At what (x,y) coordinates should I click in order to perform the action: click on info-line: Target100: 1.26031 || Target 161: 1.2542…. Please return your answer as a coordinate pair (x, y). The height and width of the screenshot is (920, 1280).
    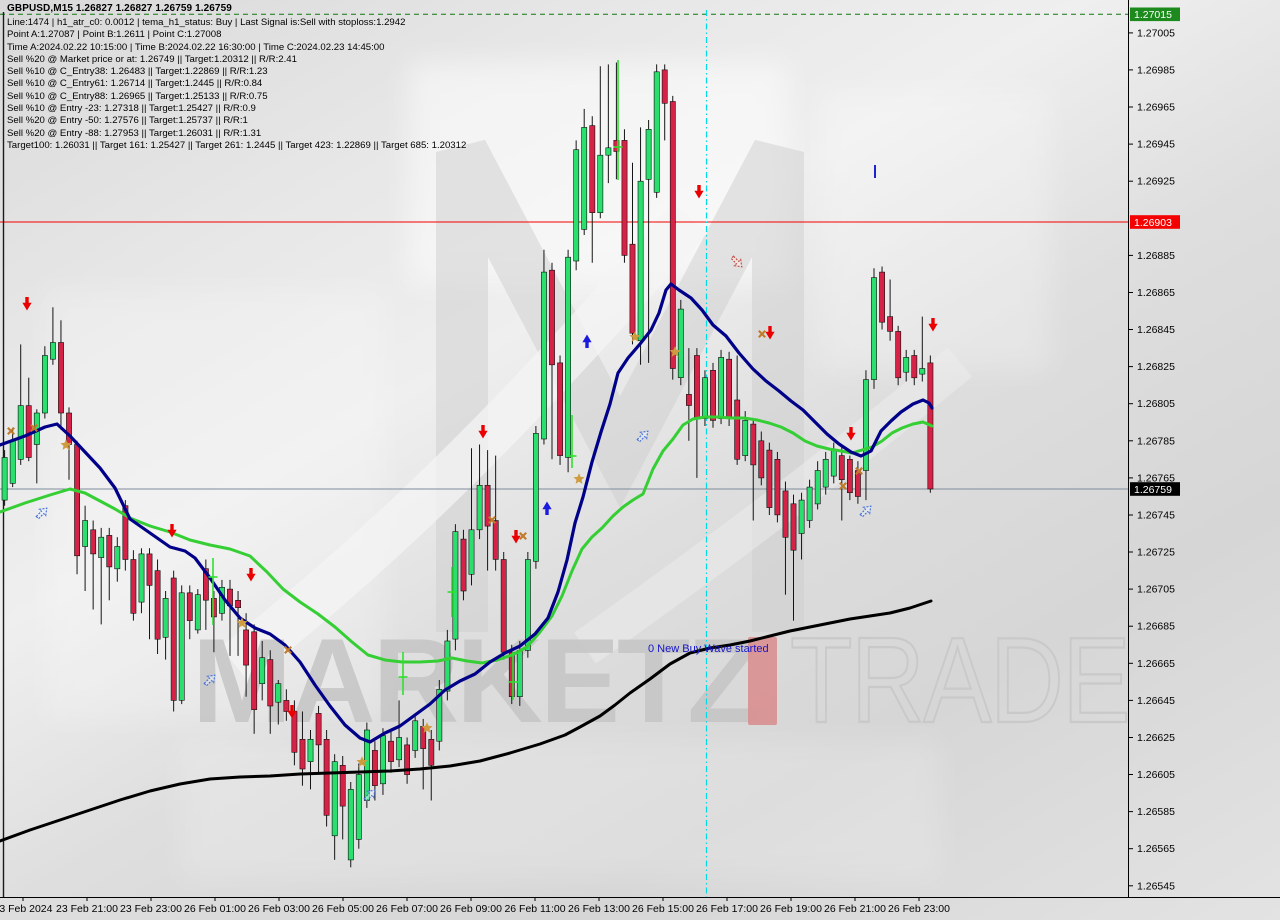
    Looking at the image, I should click on (237, 145).